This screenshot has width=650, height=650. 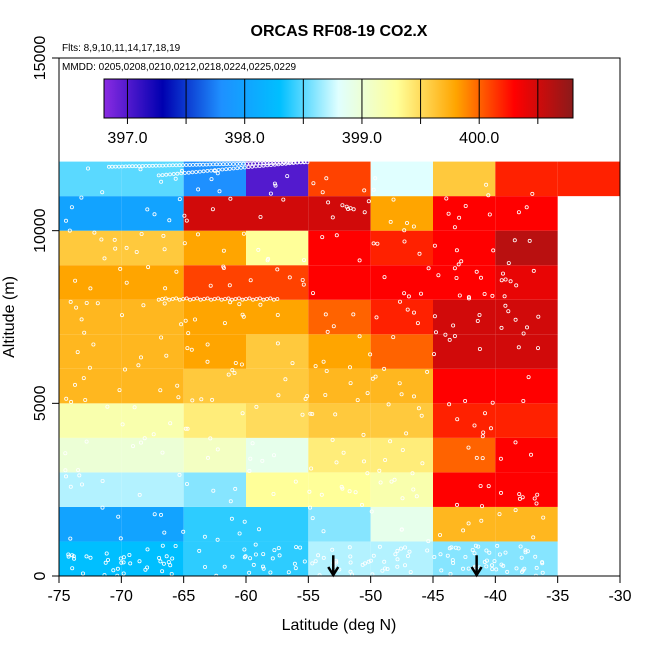 What do you see at coordinates (308, 596) in the screenshot?
I see `x-tick-label: -55` at bounding box center [308, 596].